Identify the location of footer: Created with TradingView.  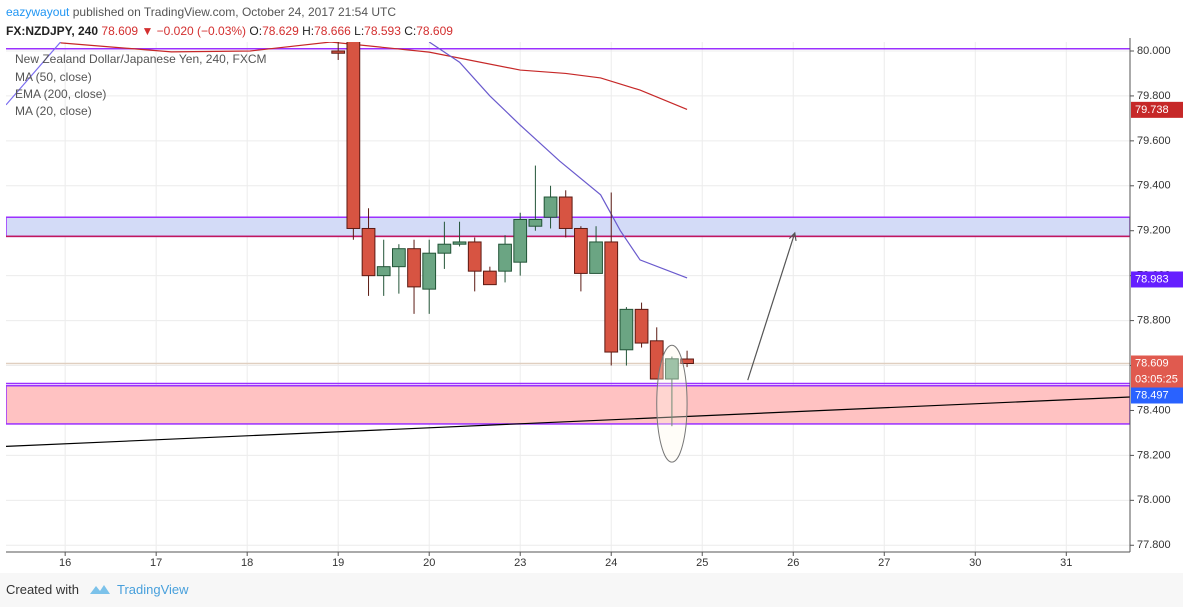
(591, 590).